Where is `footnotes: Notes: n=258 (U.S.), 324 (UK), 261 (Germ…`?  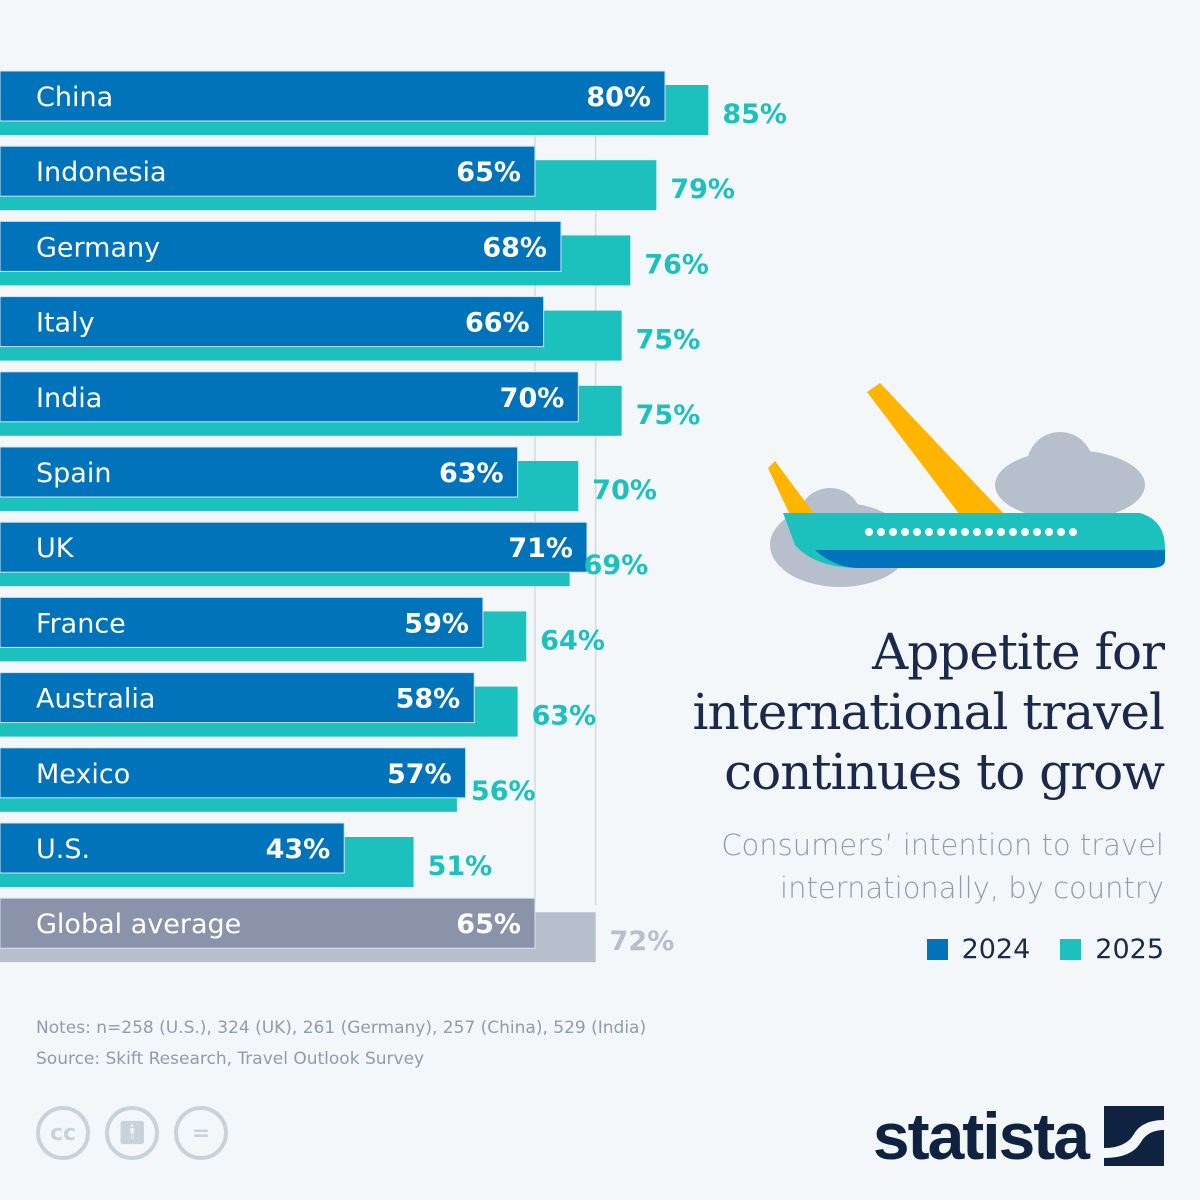 footnotes: Notes: n=258 (U.S.), 324 (UK), 261 (Germ… is located at coordinates (341, 1044).